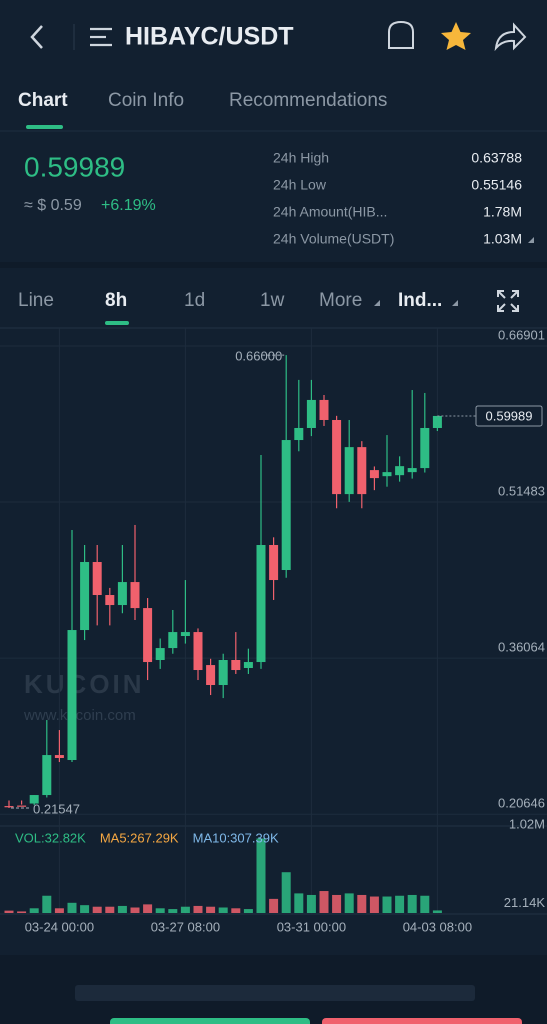 This screenshot has width=547, height=1024. I want to click on volume-legend: MA5:267.29K, so click(139, 837).